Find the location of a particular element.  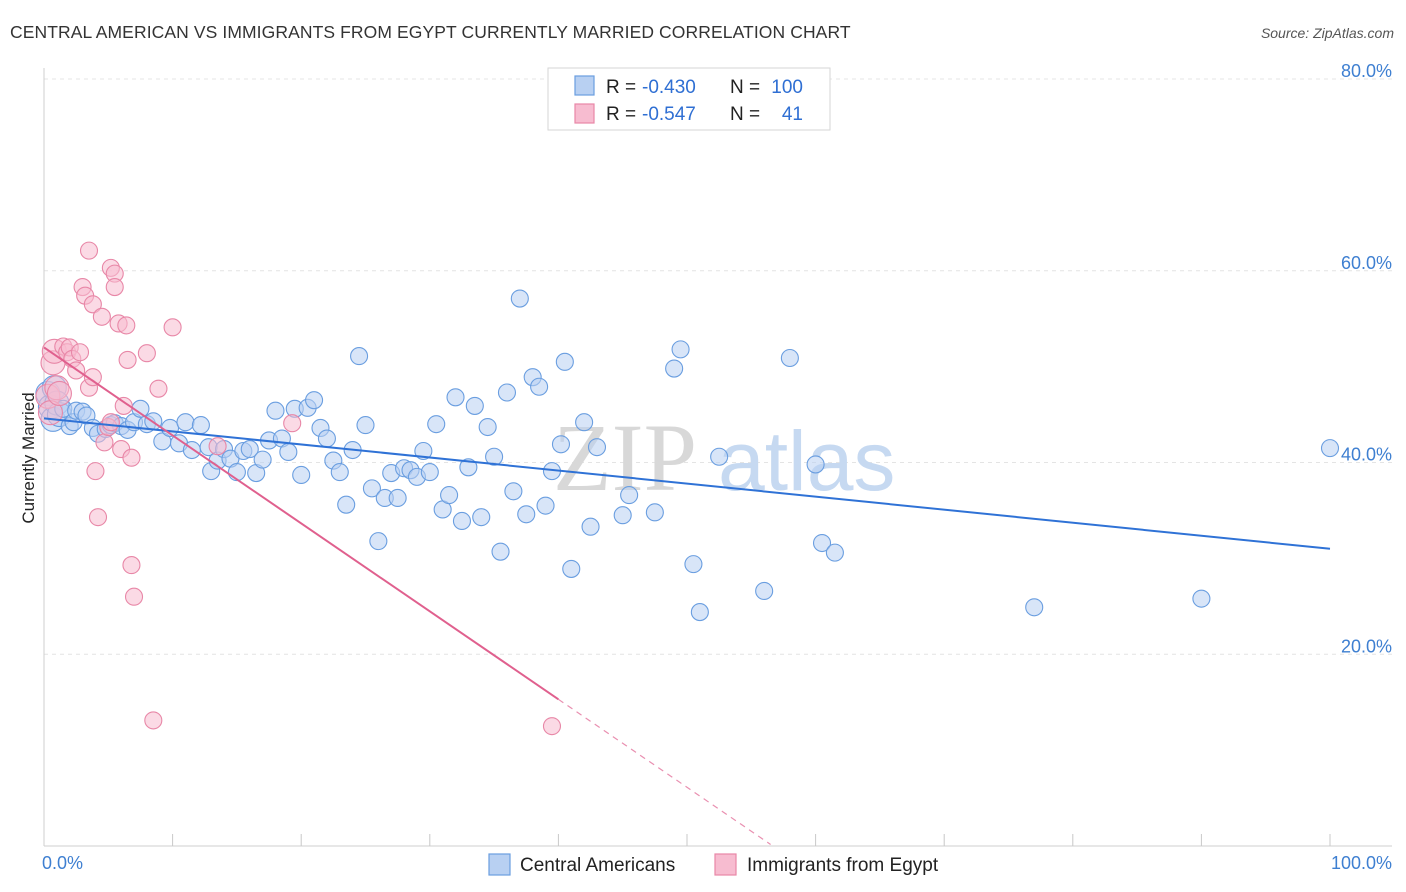

y-tick-label-40: 40.0% is located at coordinates (1366, 455).